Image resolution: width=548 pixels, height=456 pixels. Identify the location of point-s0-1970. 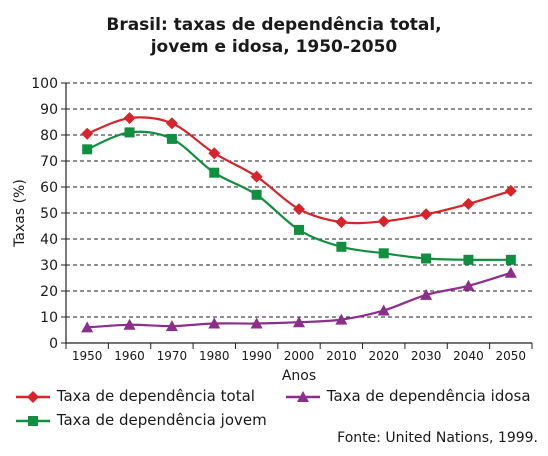
(171, 123).